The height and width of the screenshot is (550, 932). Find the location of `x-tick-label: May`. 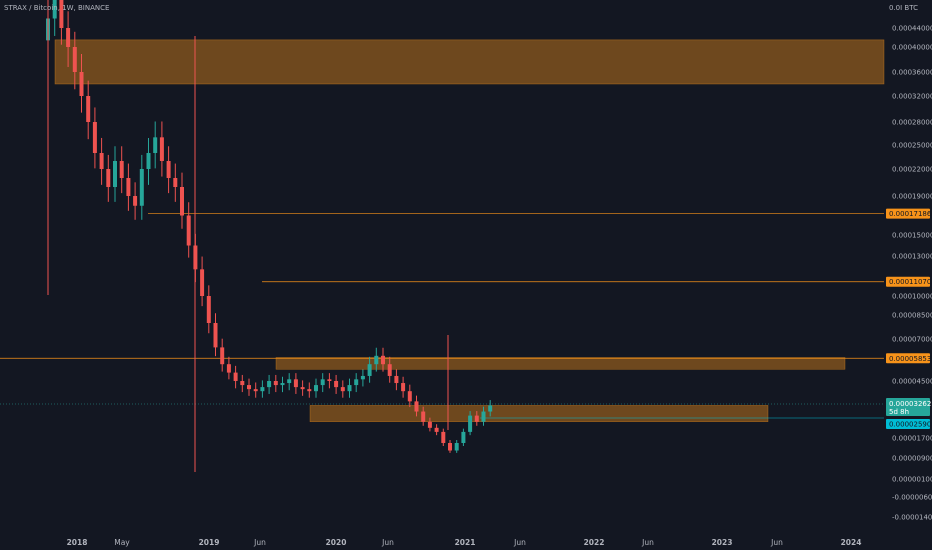

x-tick-label: May is located at coordinates (122, 542).